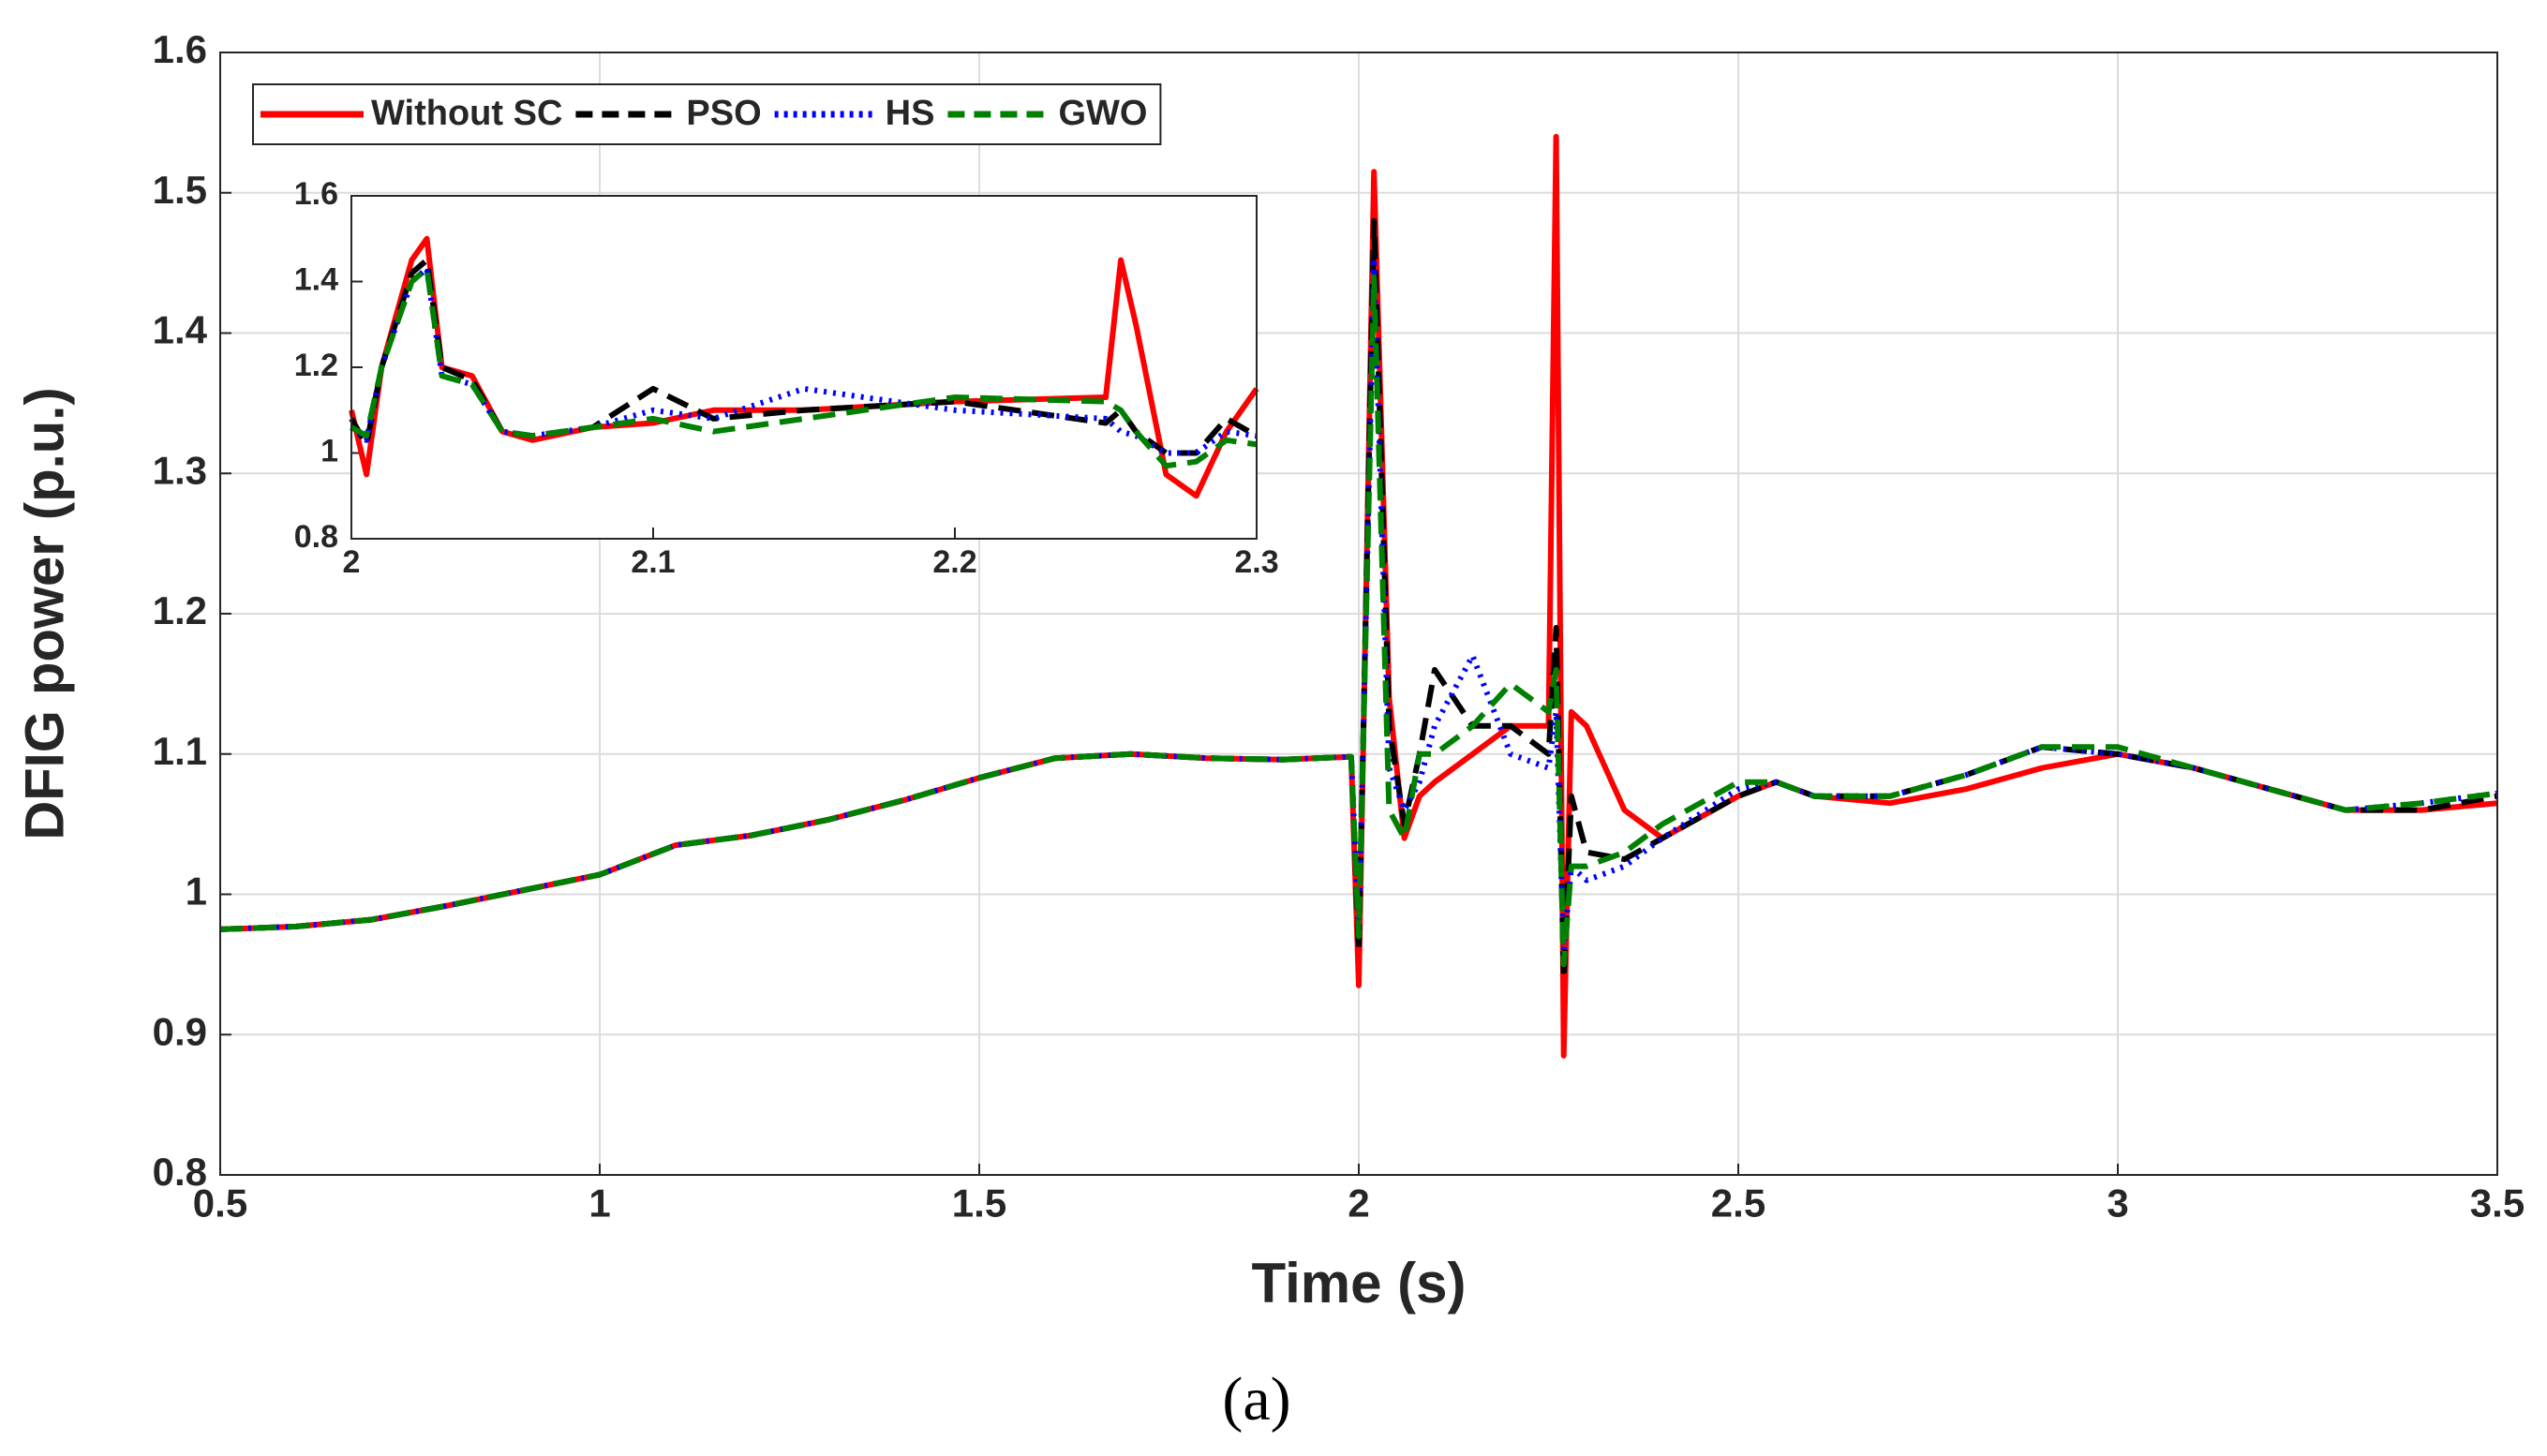 The width and height of the screenshot is (2547, 1456). What do you see at coordinates (1359, 1283) in the screenshot?
I see `x-axis-title: Time (s)` at bounding box center [1359, 1283].